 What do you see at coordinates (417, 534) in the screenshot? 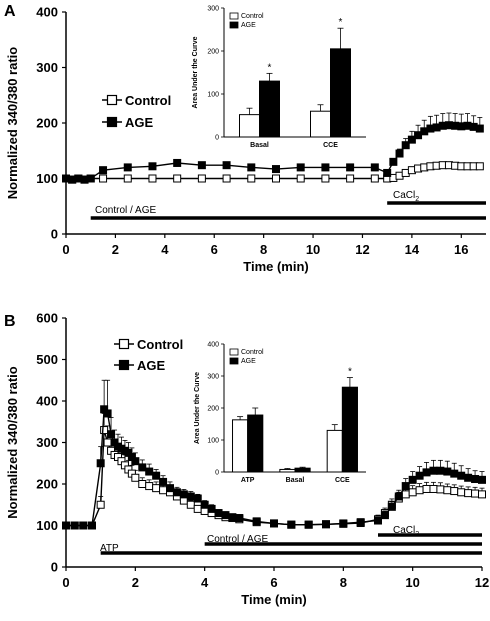
I see `treatment-label-subscript: 2` at bounding box center [417, 534].